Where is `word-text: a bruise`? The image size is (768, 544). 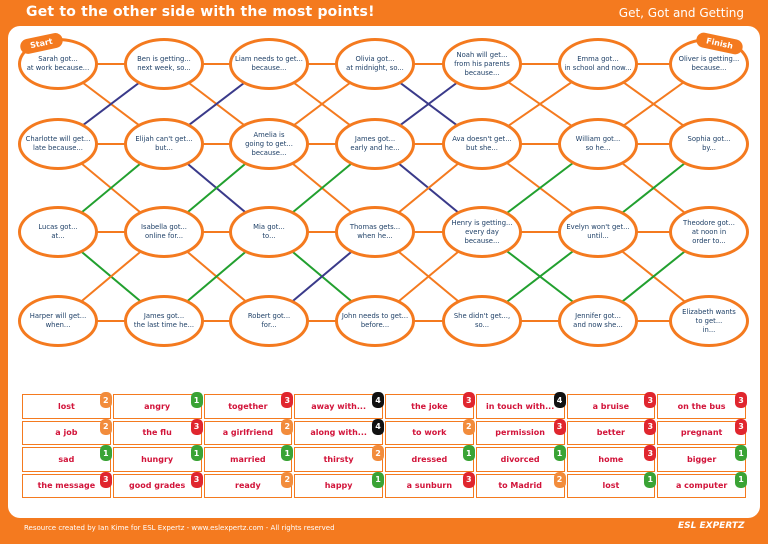 word-text: a bruise is located at coordinates (611, 406).